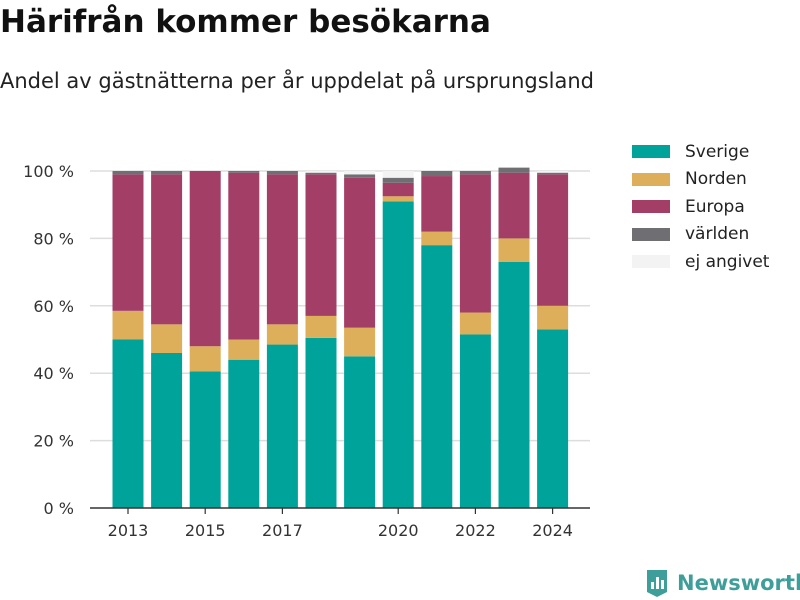 This screenshot has height=600, width=800. What do you see at coordinates (398, 189) in the screenshot?
I see `bar-segment-europa-2020` at bounding box center [398, 189].